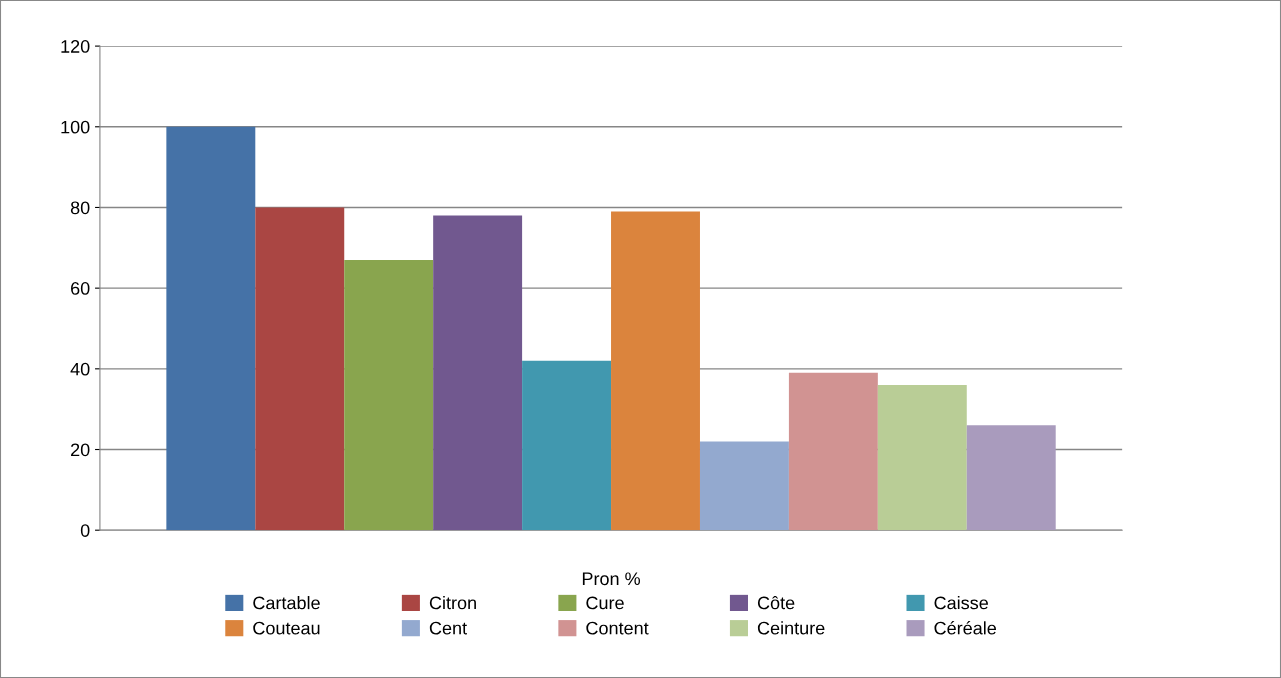 The height and width of the screenshot is (678, 1281). What do you see at coordinates (452, 603) in the screenshot?
I see `legend-label: Citron` at bounding box center [452, 603].